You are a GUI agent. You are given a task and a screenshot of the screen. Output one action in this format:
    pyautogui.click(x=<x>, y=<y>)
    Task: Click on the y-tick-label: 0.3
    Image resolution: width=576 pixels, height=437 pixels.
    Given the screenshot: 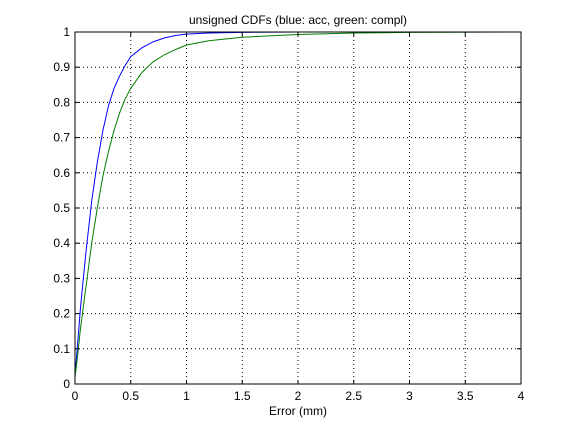 What is the action you would take?
    pyautogui.click(x=61, y=278)
    